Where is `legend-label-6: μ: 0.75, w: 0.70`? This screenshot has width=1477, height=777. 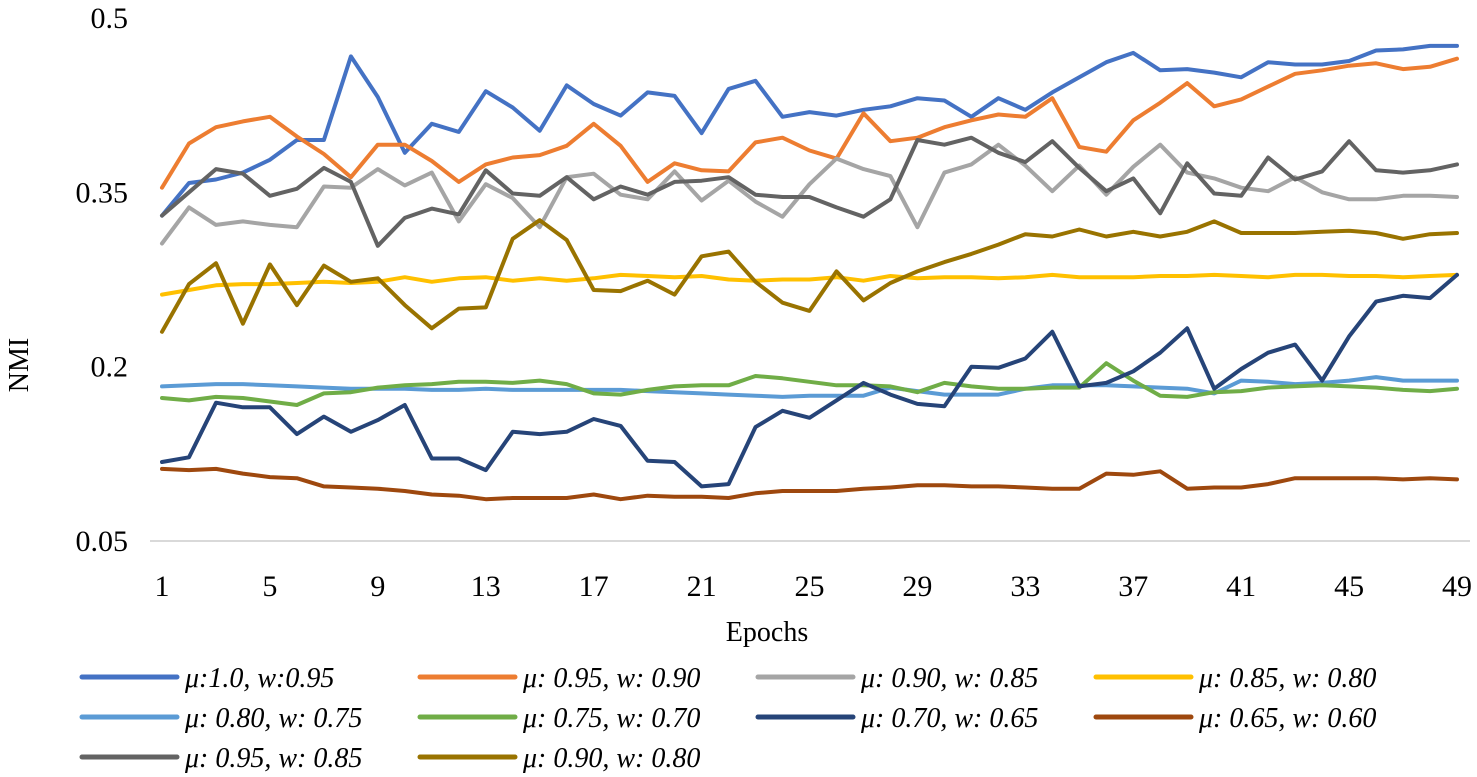 legend-label-6: μ: 0.75, w: 0.70 is located at coordinates (611, 718).